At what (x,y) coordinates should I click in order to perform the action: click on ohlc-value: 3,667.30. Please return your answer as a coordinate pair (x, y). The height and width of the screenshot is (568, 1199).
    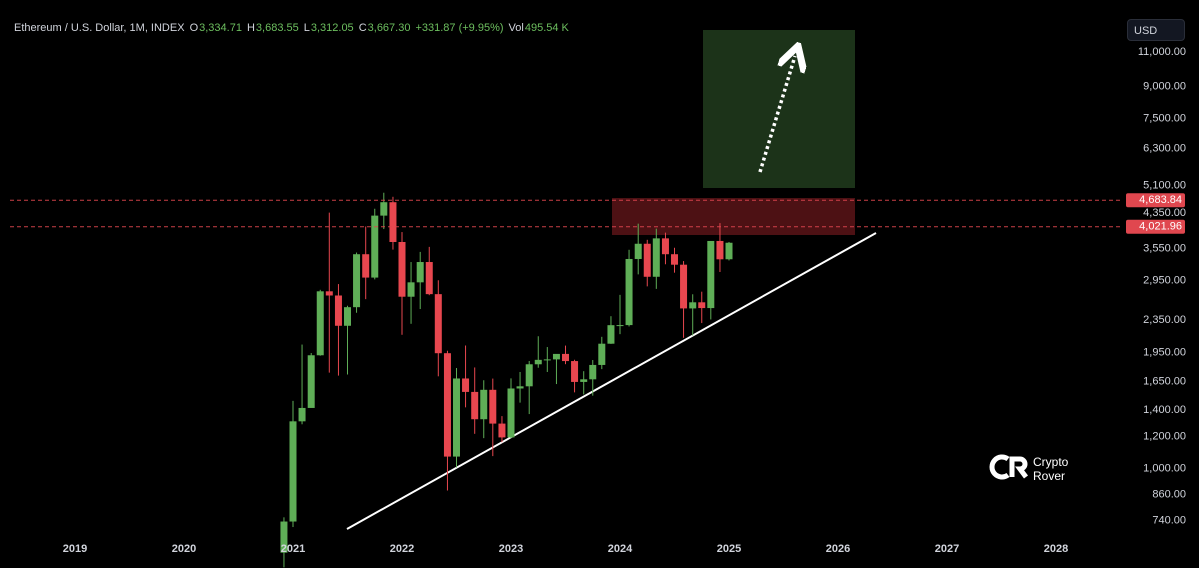
    Looking at the image, I should click on (389, 28).